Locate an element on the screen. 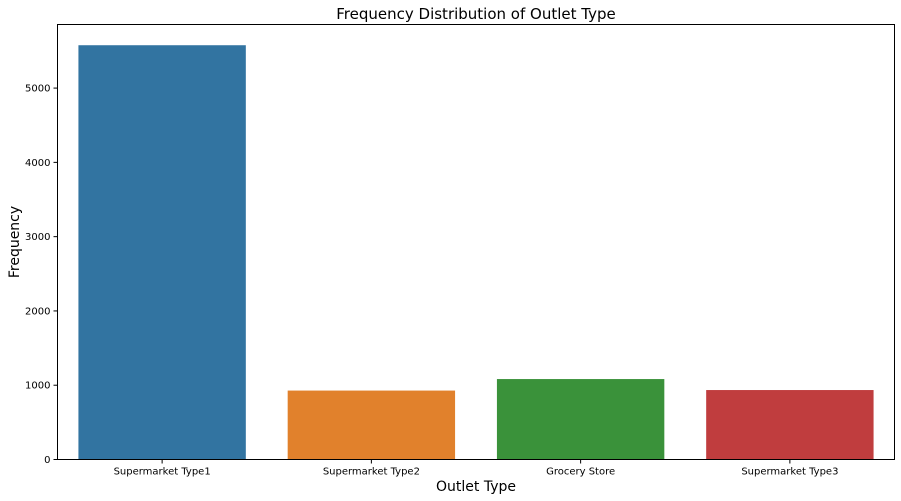 The width and height of the screenshot is (901, 501). x-tick-label: Supermarket Type2 is located at coordinates (371, 472).